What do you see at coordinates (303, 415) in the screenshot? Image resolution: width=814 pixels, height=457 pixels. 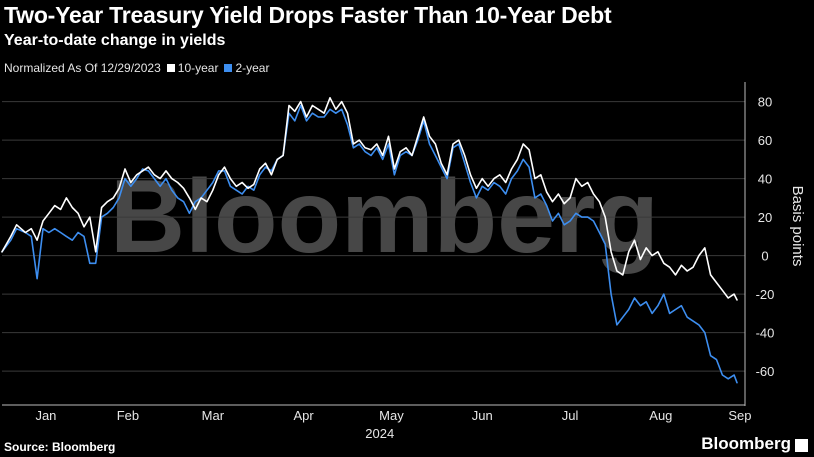 I see `x-tick-label-apr: Apr` at bounding box center [303, 415].